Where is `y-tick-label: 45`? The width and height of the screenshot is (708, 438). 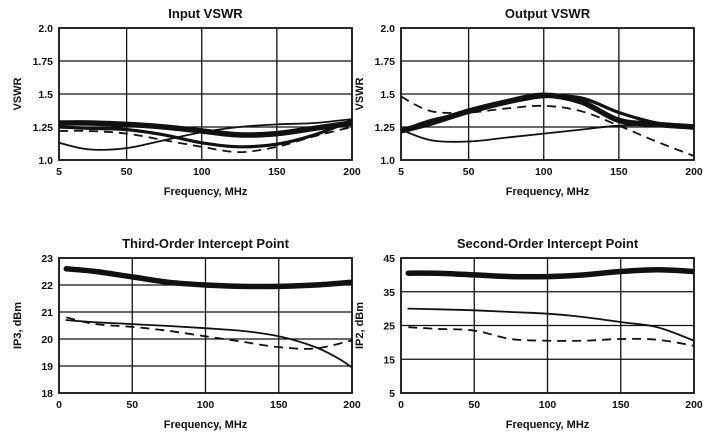 y-tick-label: 45 is located at coordinates (389, 259).